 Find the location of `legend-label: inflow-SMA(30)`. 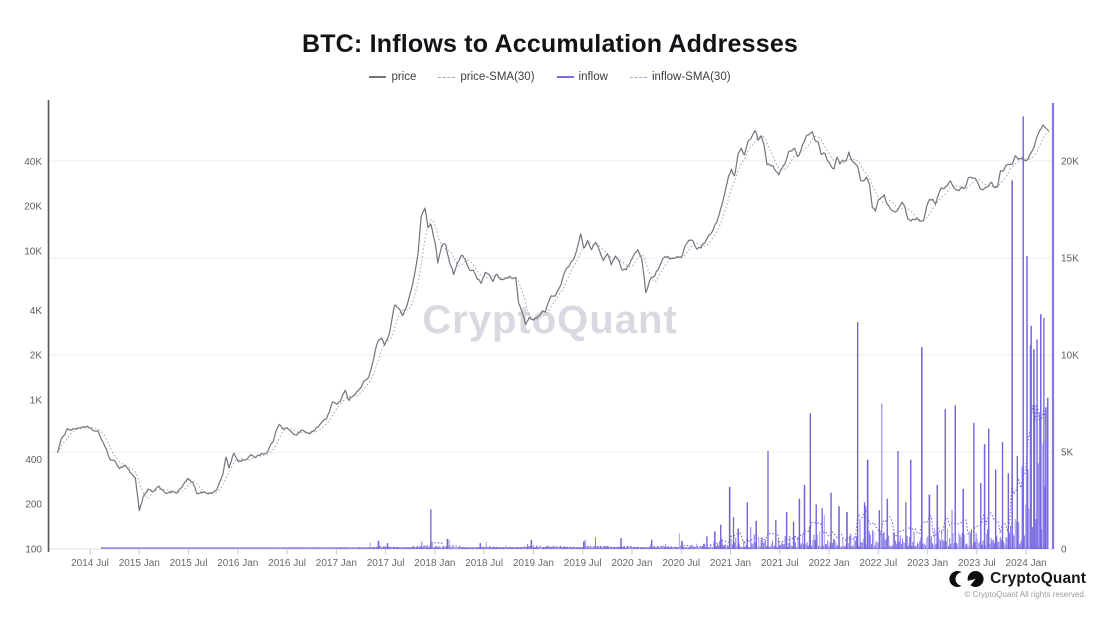

legend-label: inflow-SMA(30) is located at coordinates (691, 77).